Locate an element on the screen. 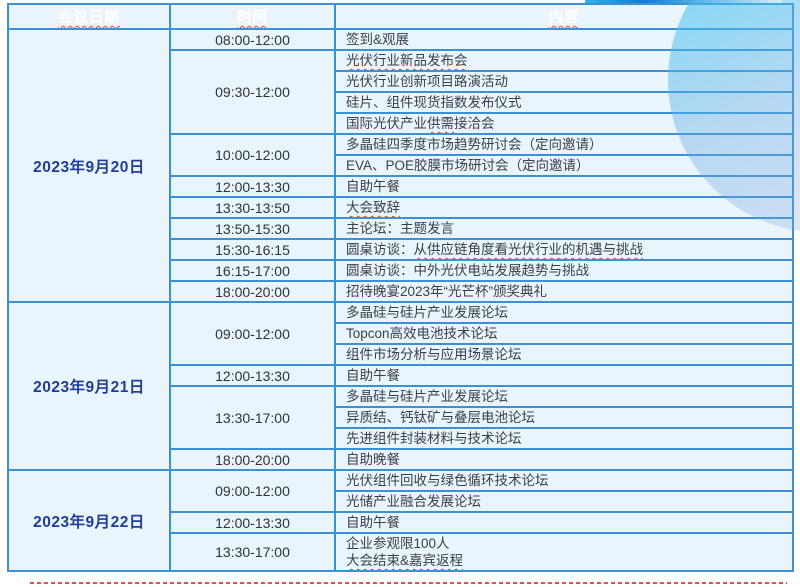 The image size is (800, 587). content-text: 接洽会 is located at coordinates (474, 123).